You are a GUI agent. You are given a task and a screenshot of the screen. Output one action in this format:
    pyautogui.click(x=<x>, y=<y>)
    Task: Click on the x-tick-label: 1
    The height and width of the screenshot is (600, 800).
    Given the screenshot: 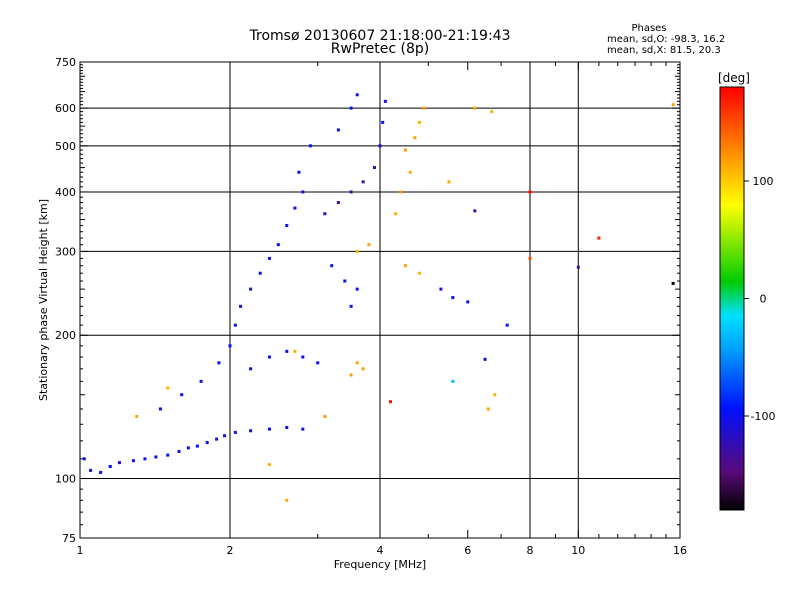 What is the action you would take?
    pyautogui.click(x=80, y=550)
    